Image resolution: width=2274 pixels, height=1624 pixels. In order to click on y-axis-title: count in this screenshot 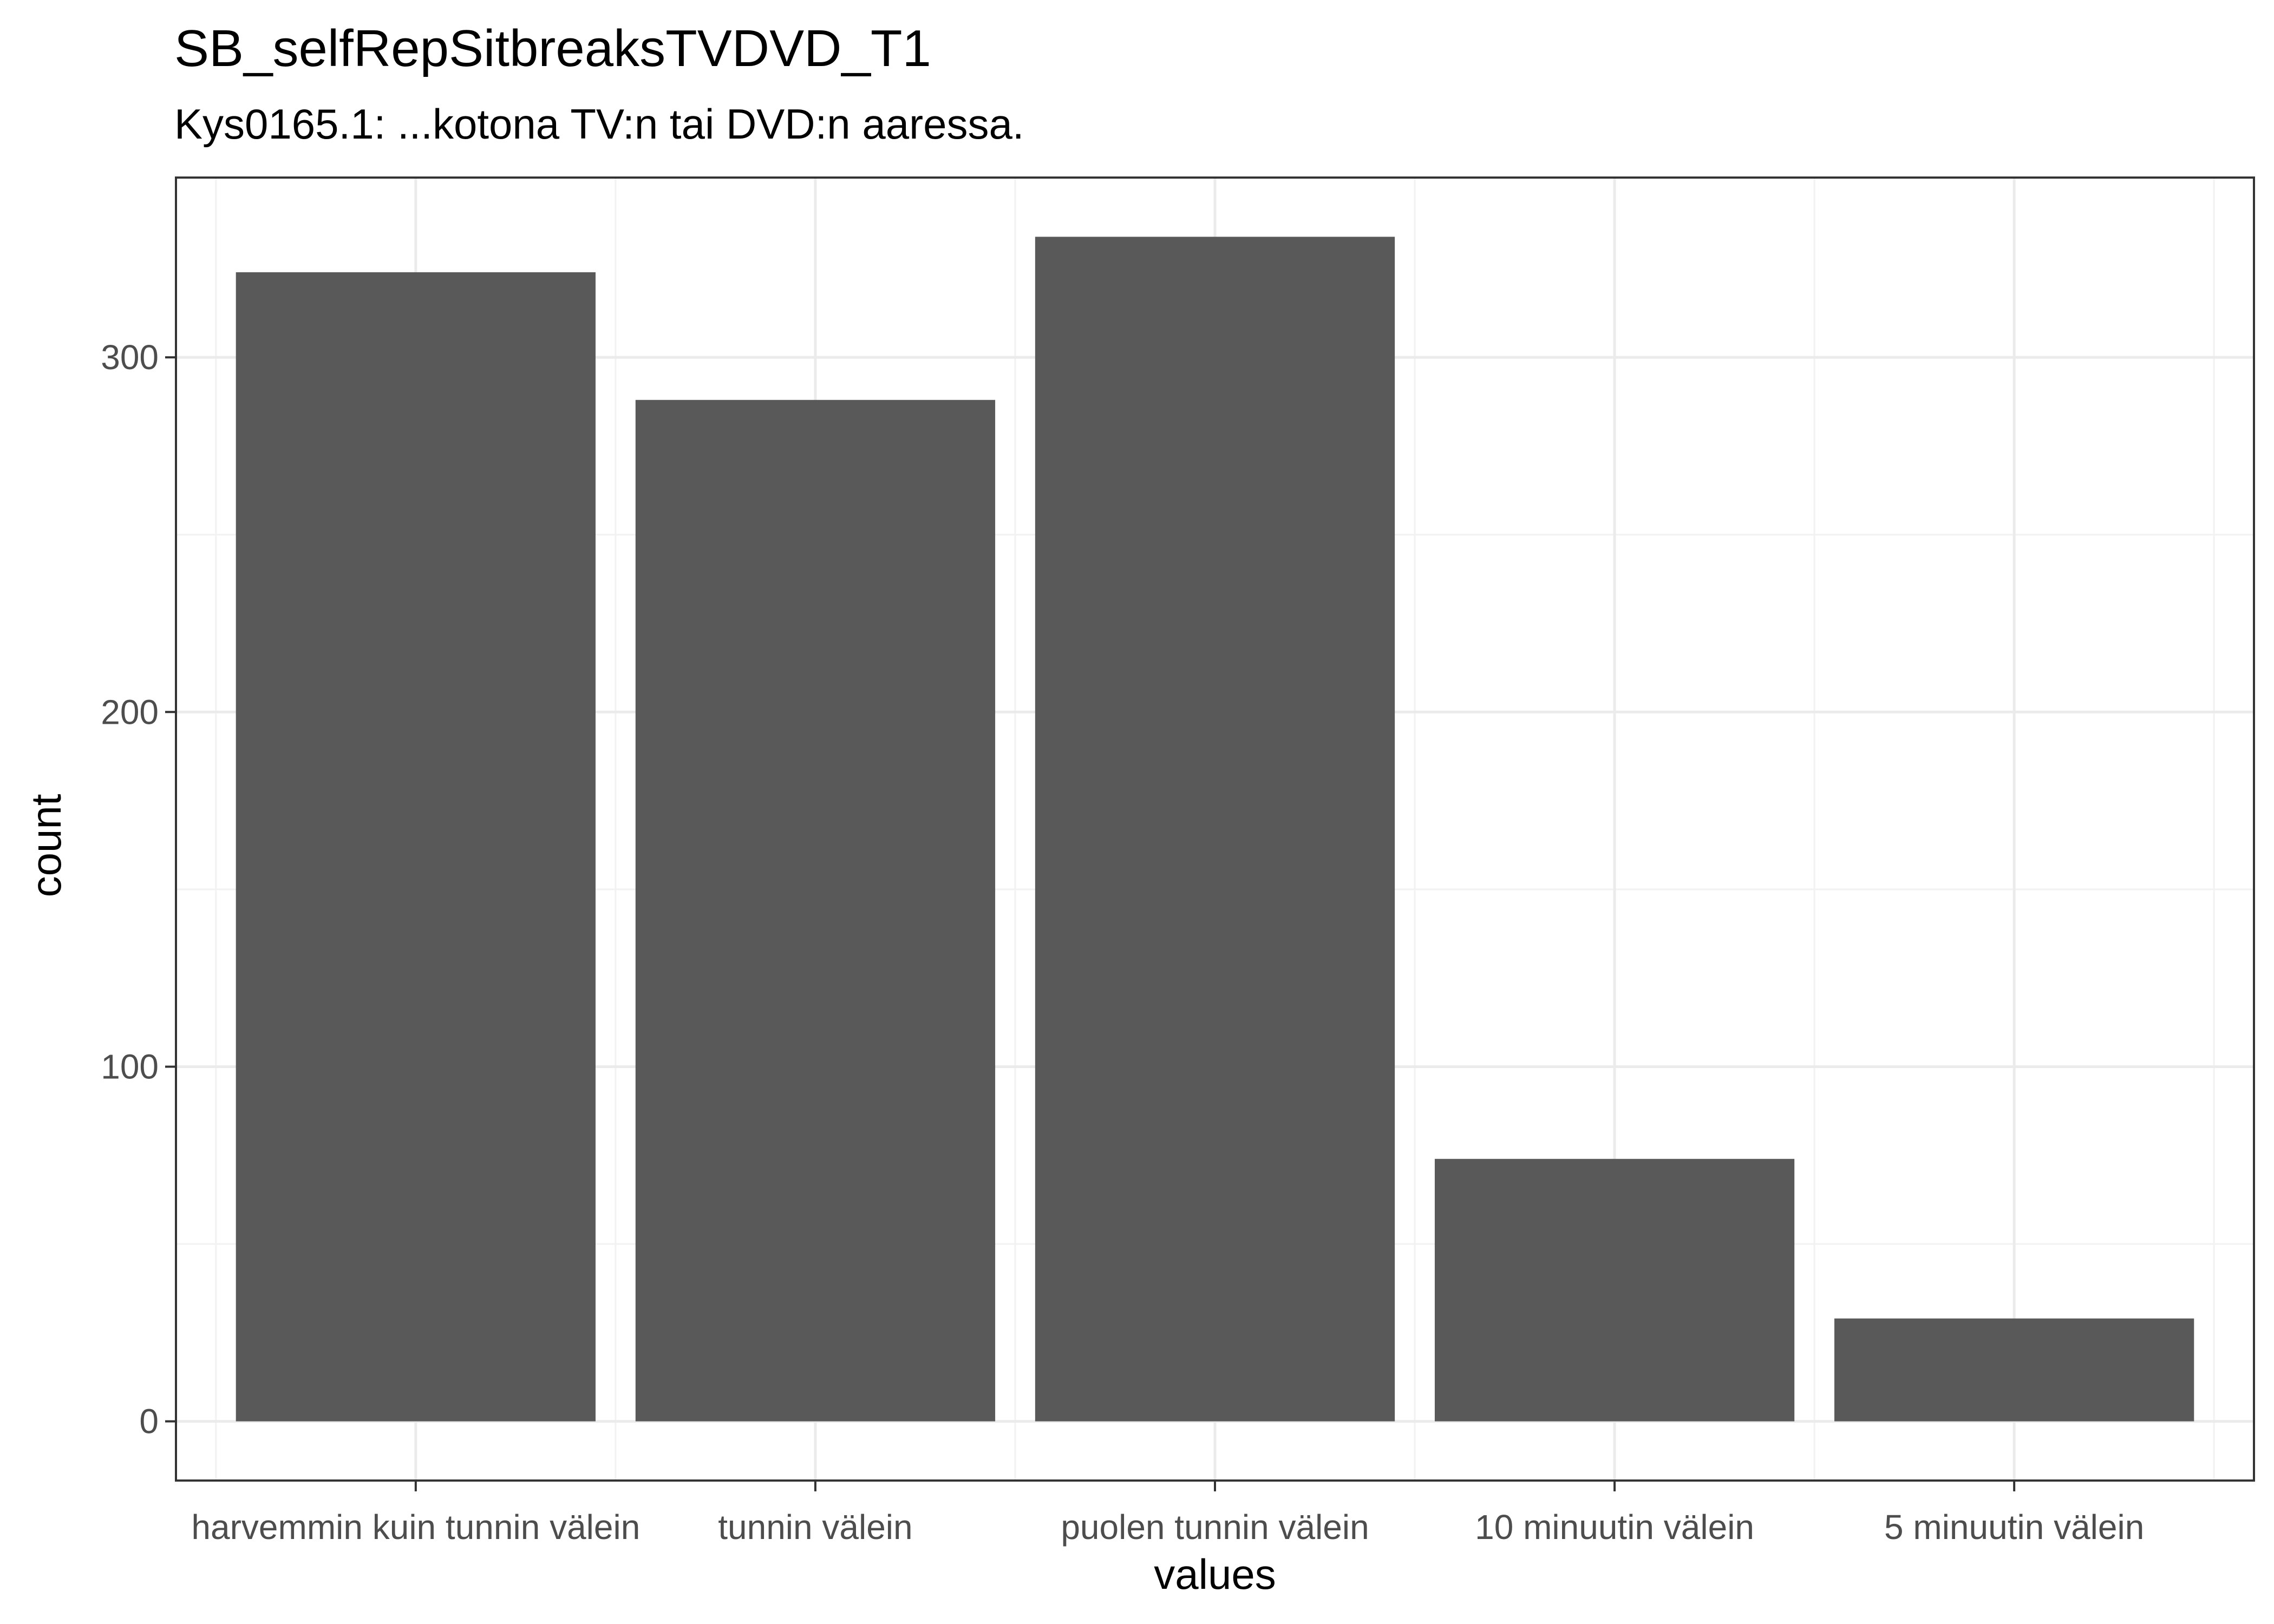, I will do `click(46, 845)`.